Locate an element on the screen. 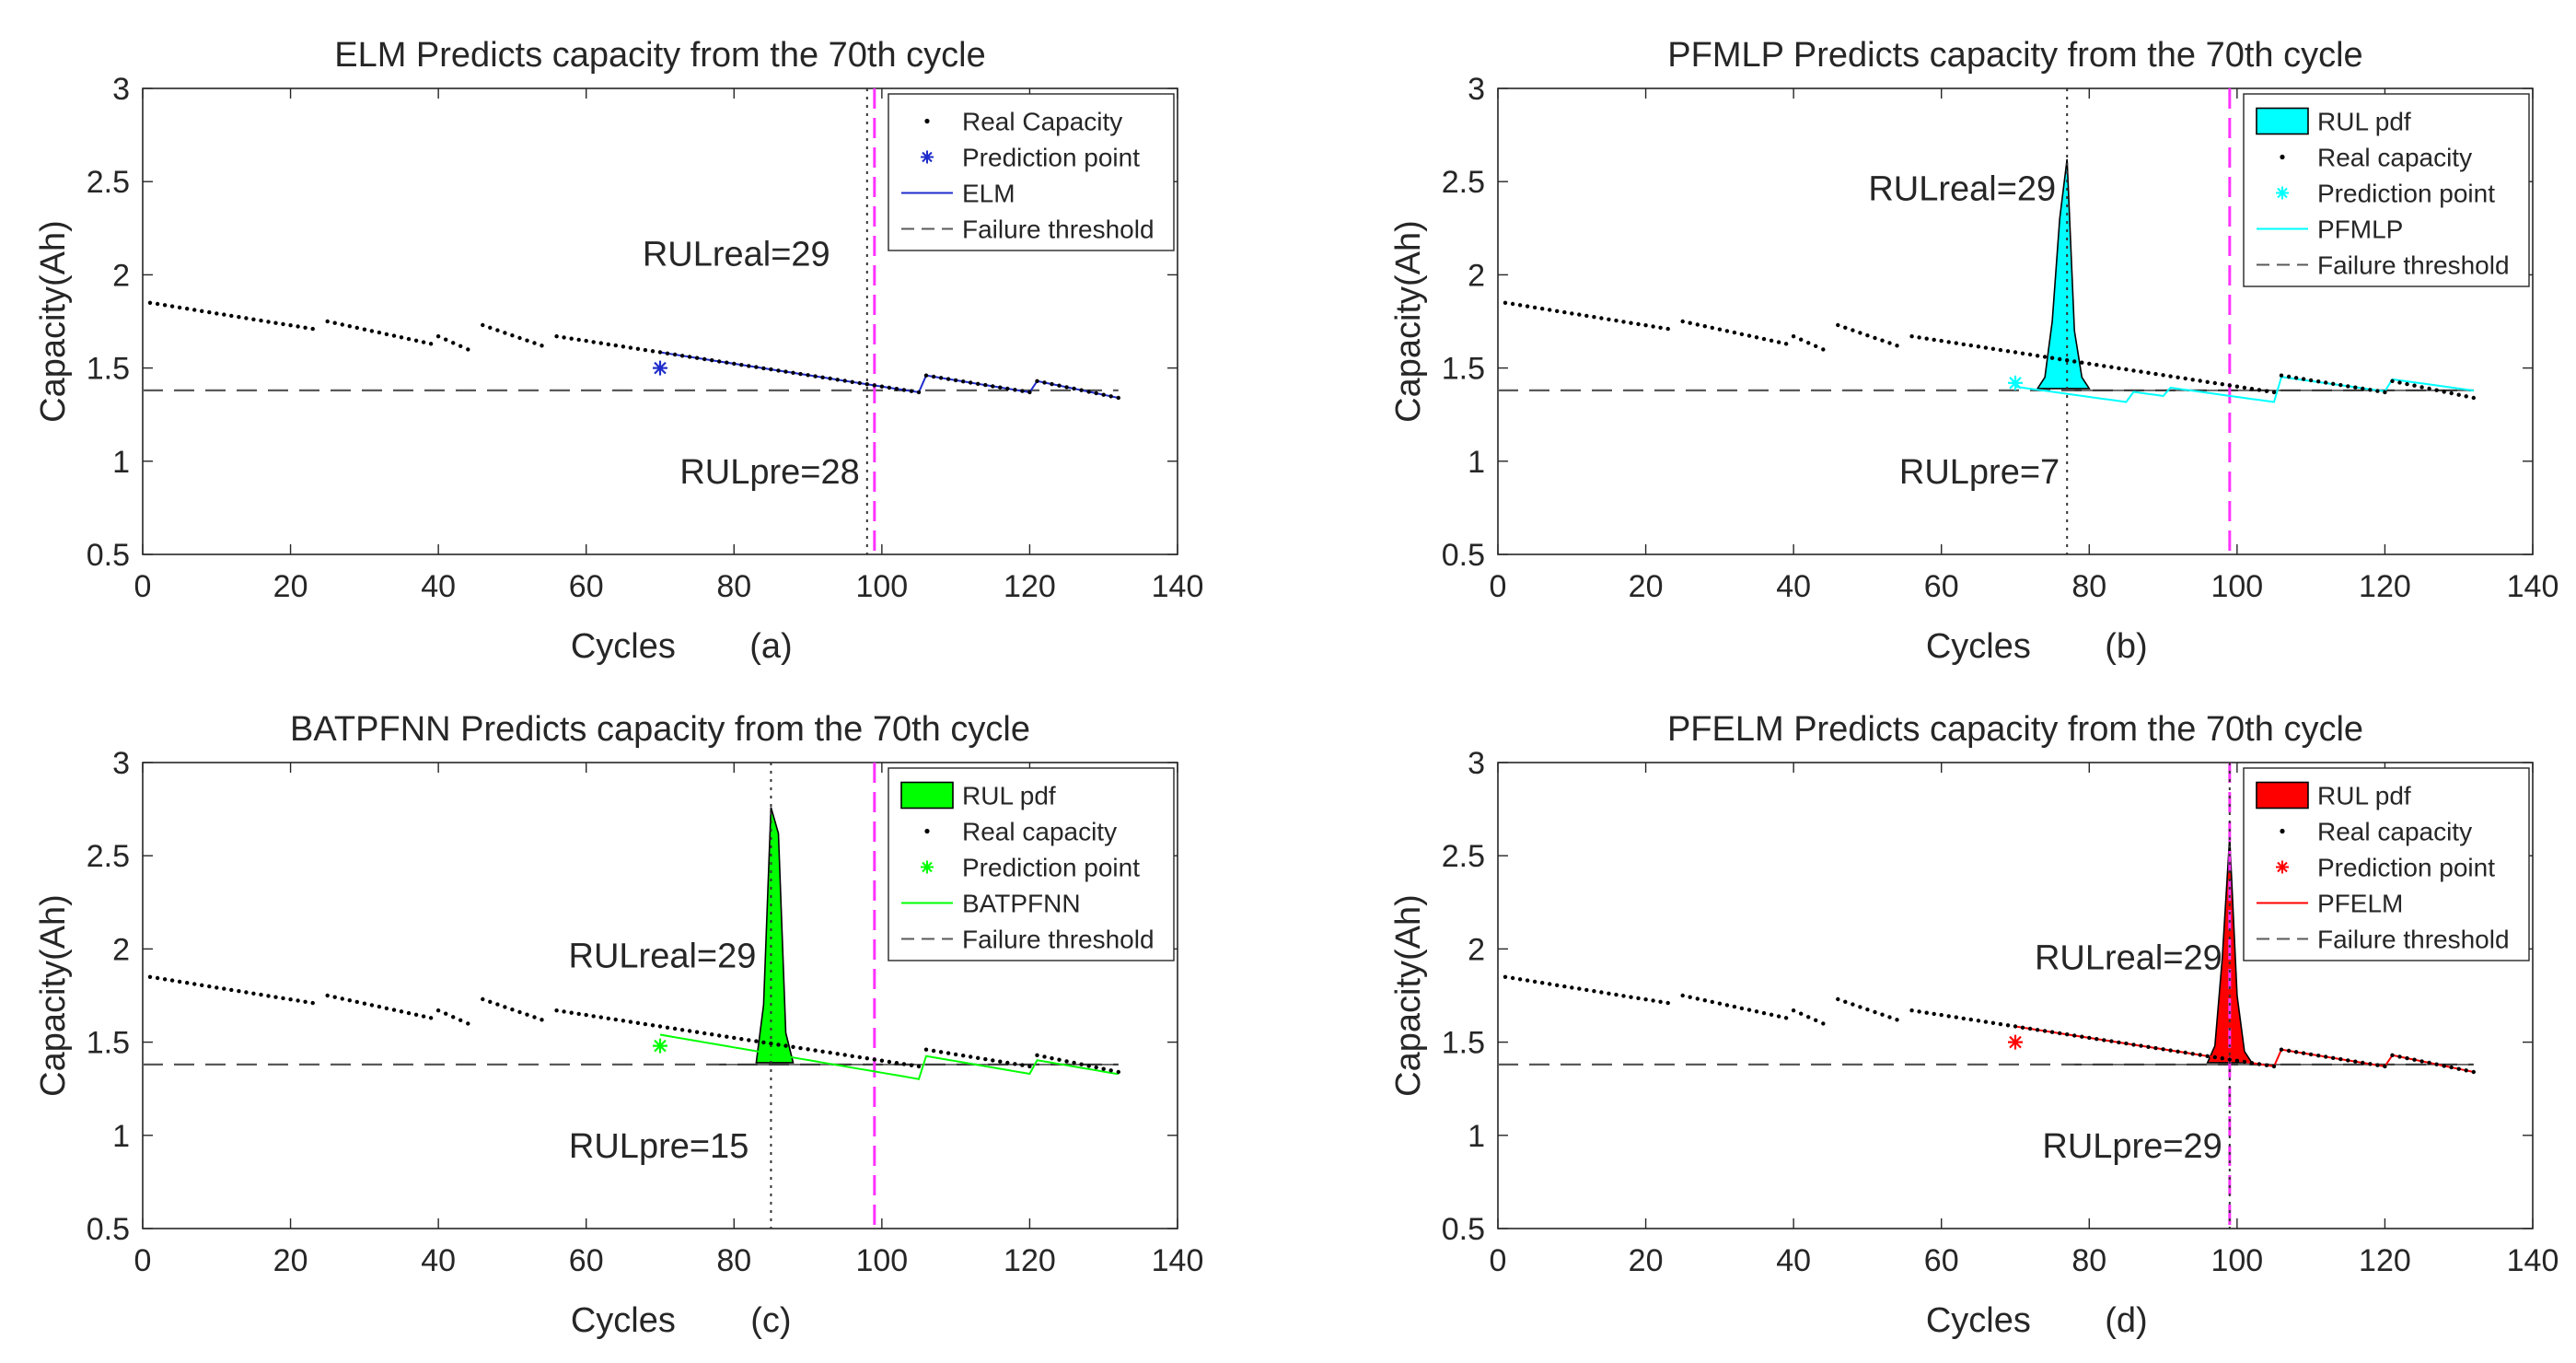  x-tick-label: 40 is located at coordinates (438, 586).